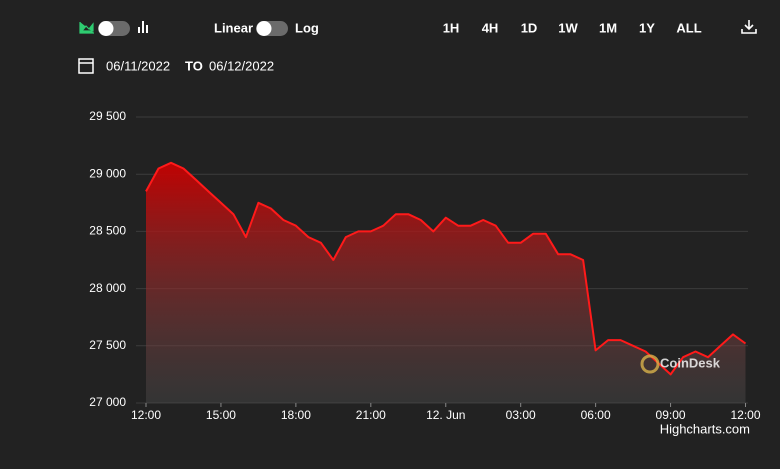 The image size is (780, 469). Describe the element at coordinates (688, 27) in the screenshot. I see `range-button: ALL` at that location.